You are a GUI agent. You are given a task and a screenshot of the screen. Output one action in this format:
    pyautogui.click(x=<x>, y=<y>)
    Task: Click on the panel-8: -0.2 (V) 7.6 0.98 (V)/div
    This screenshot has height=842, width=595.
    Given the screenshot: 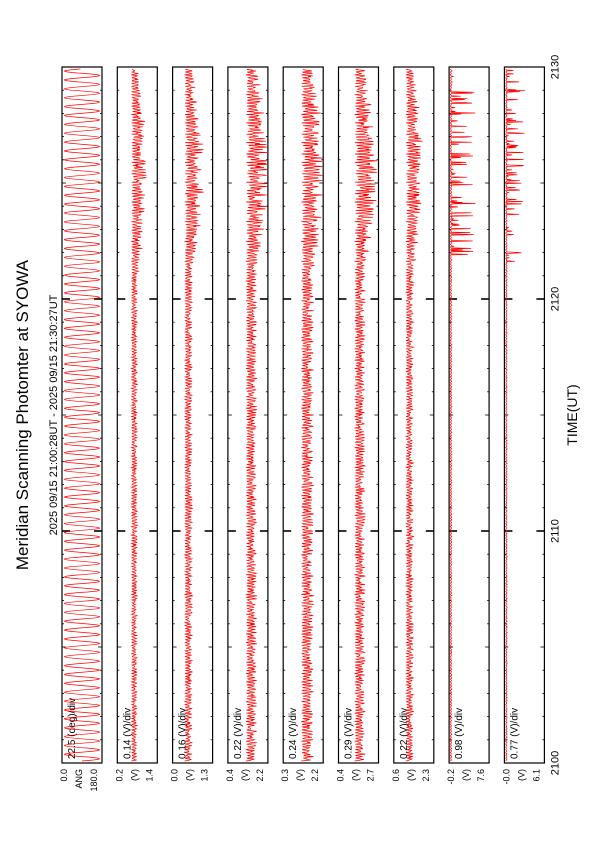 What is the action you would take?
    pyautogui.click(x=468, y=425)
    